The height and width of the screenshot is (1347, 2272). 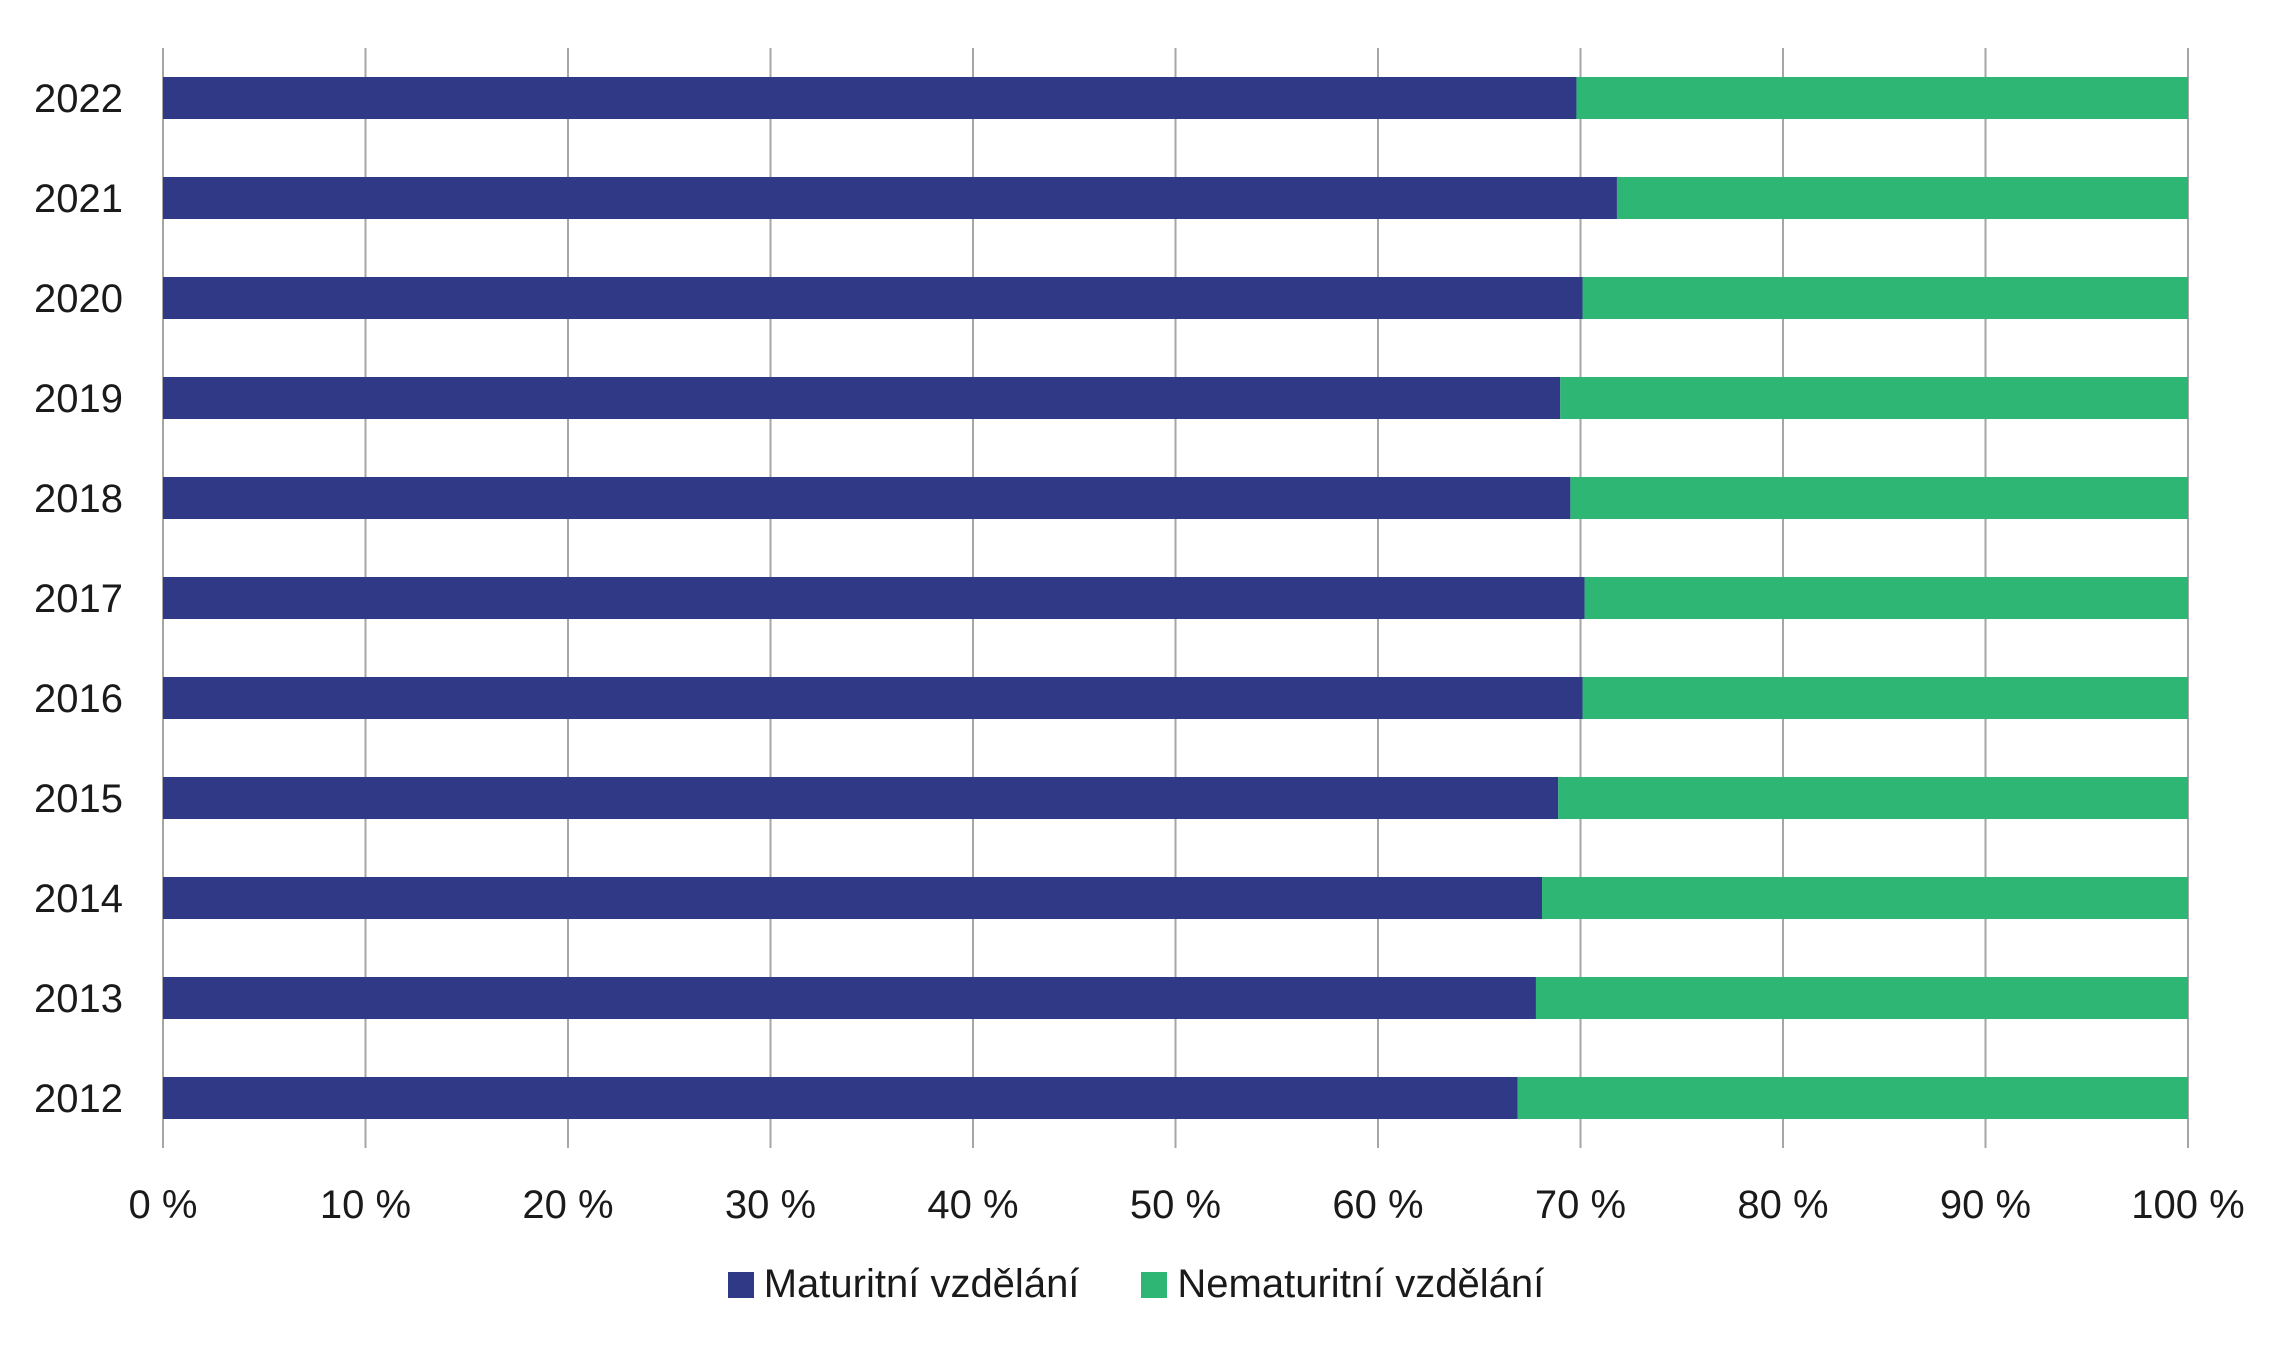 I want to click on x-tick-label: 10 %, so click(x=365, y=1205).